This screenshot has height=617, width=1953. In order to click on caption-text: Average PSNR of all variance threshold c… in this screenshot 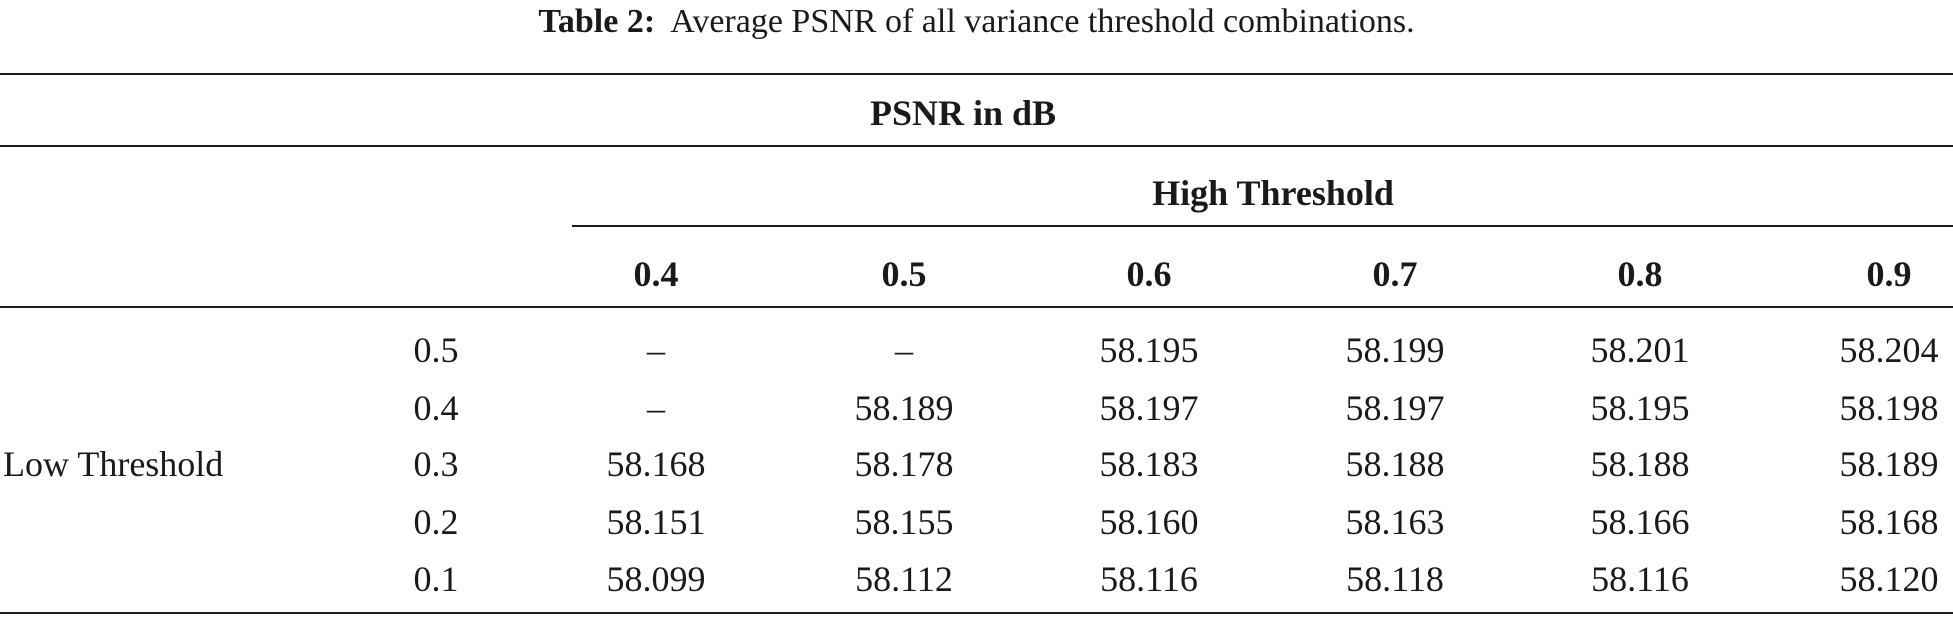, I will do `click(1042, 21)`.